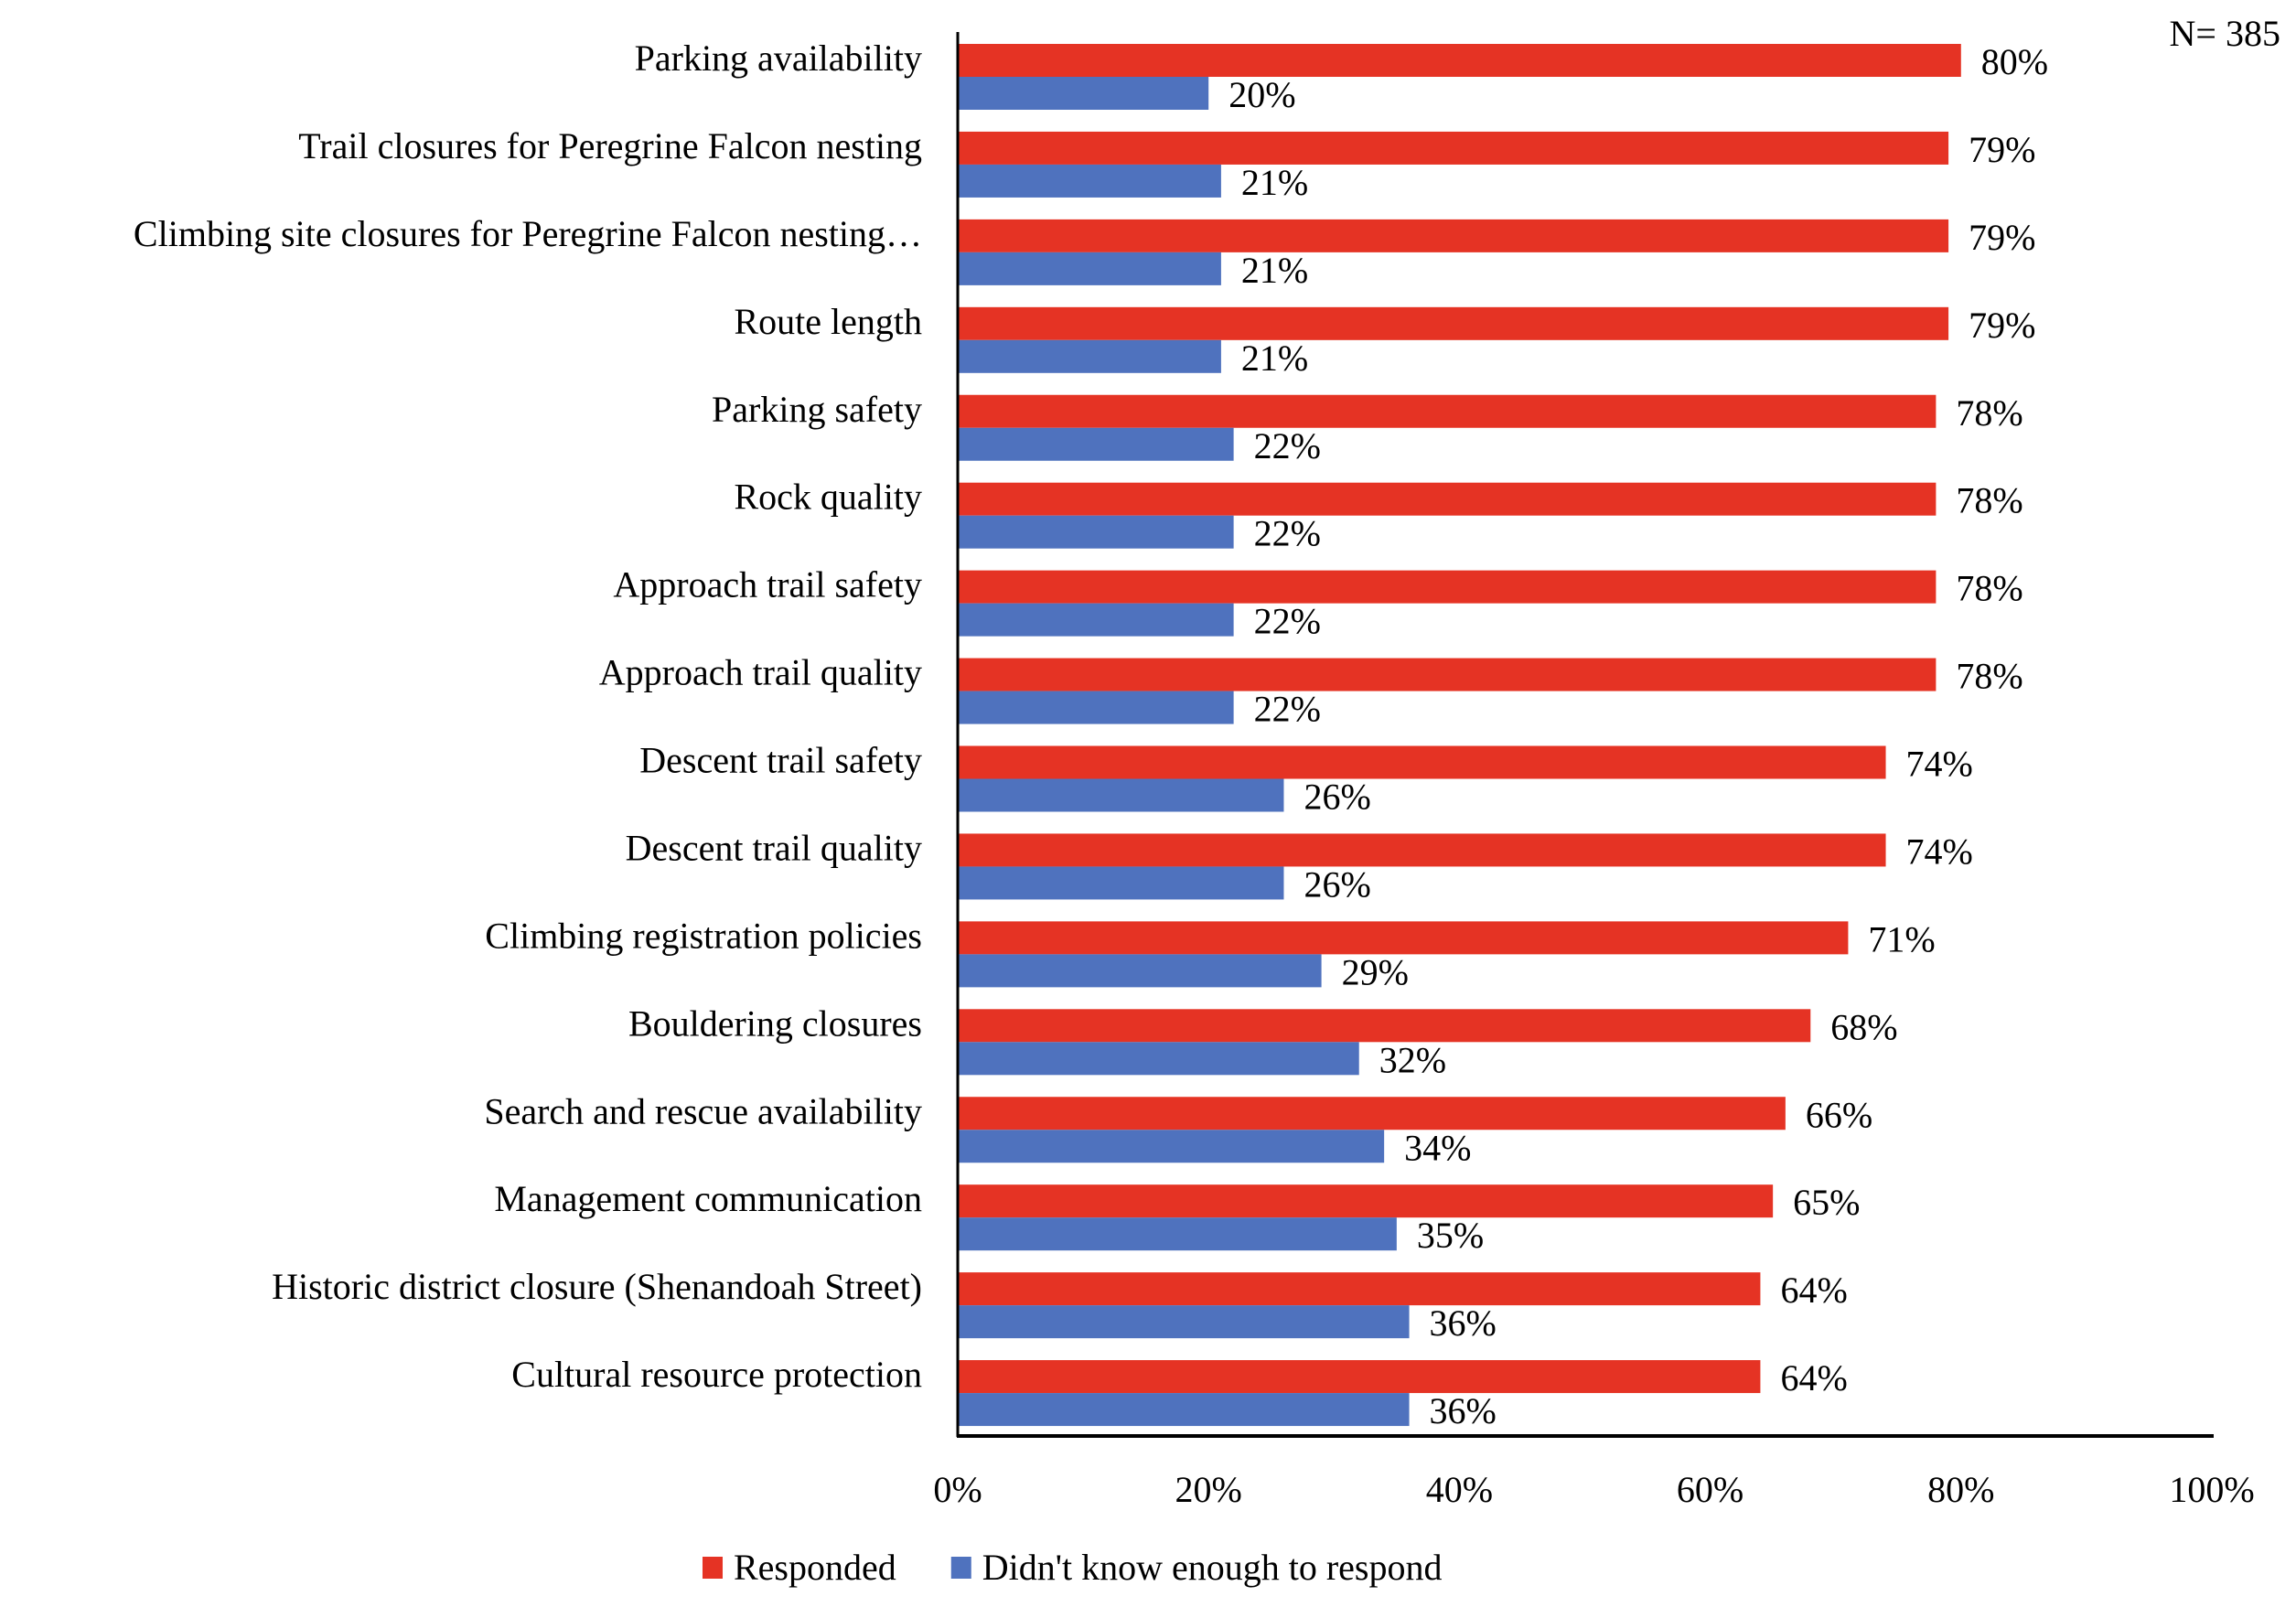 This screenshot has width=2296, height=1618. Describe the element at coordinates (815, 1567) in the screenshot. I see `legend-label: Responded` at that location.